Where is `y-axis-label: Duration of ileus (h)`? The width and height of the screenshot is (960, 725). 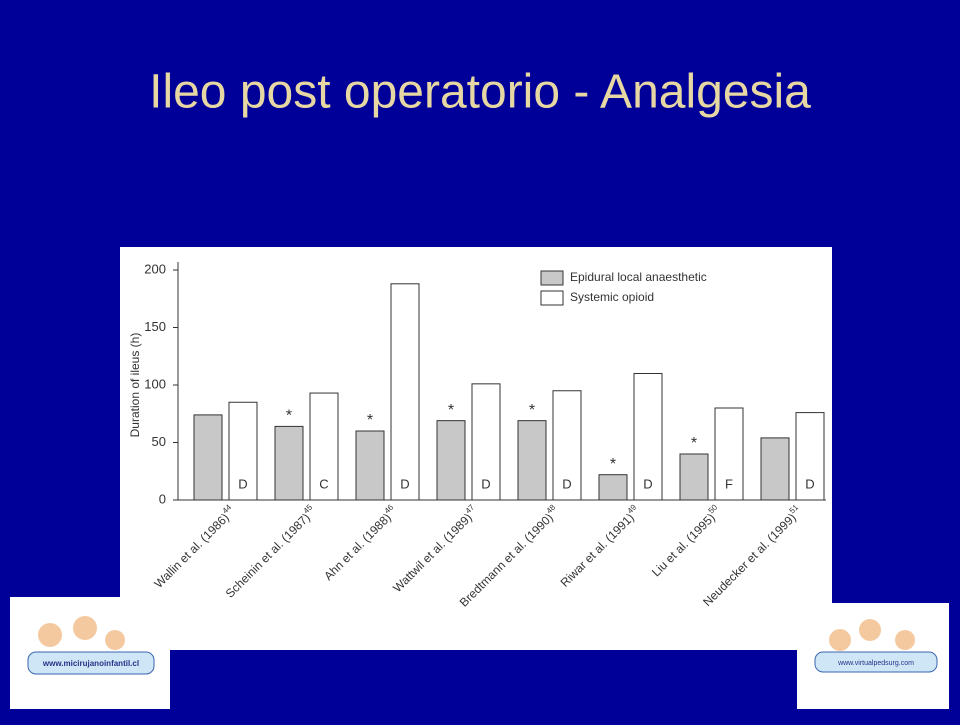 y-axis-label: Duration of ileus (h) is located at coordinates (135, 385).